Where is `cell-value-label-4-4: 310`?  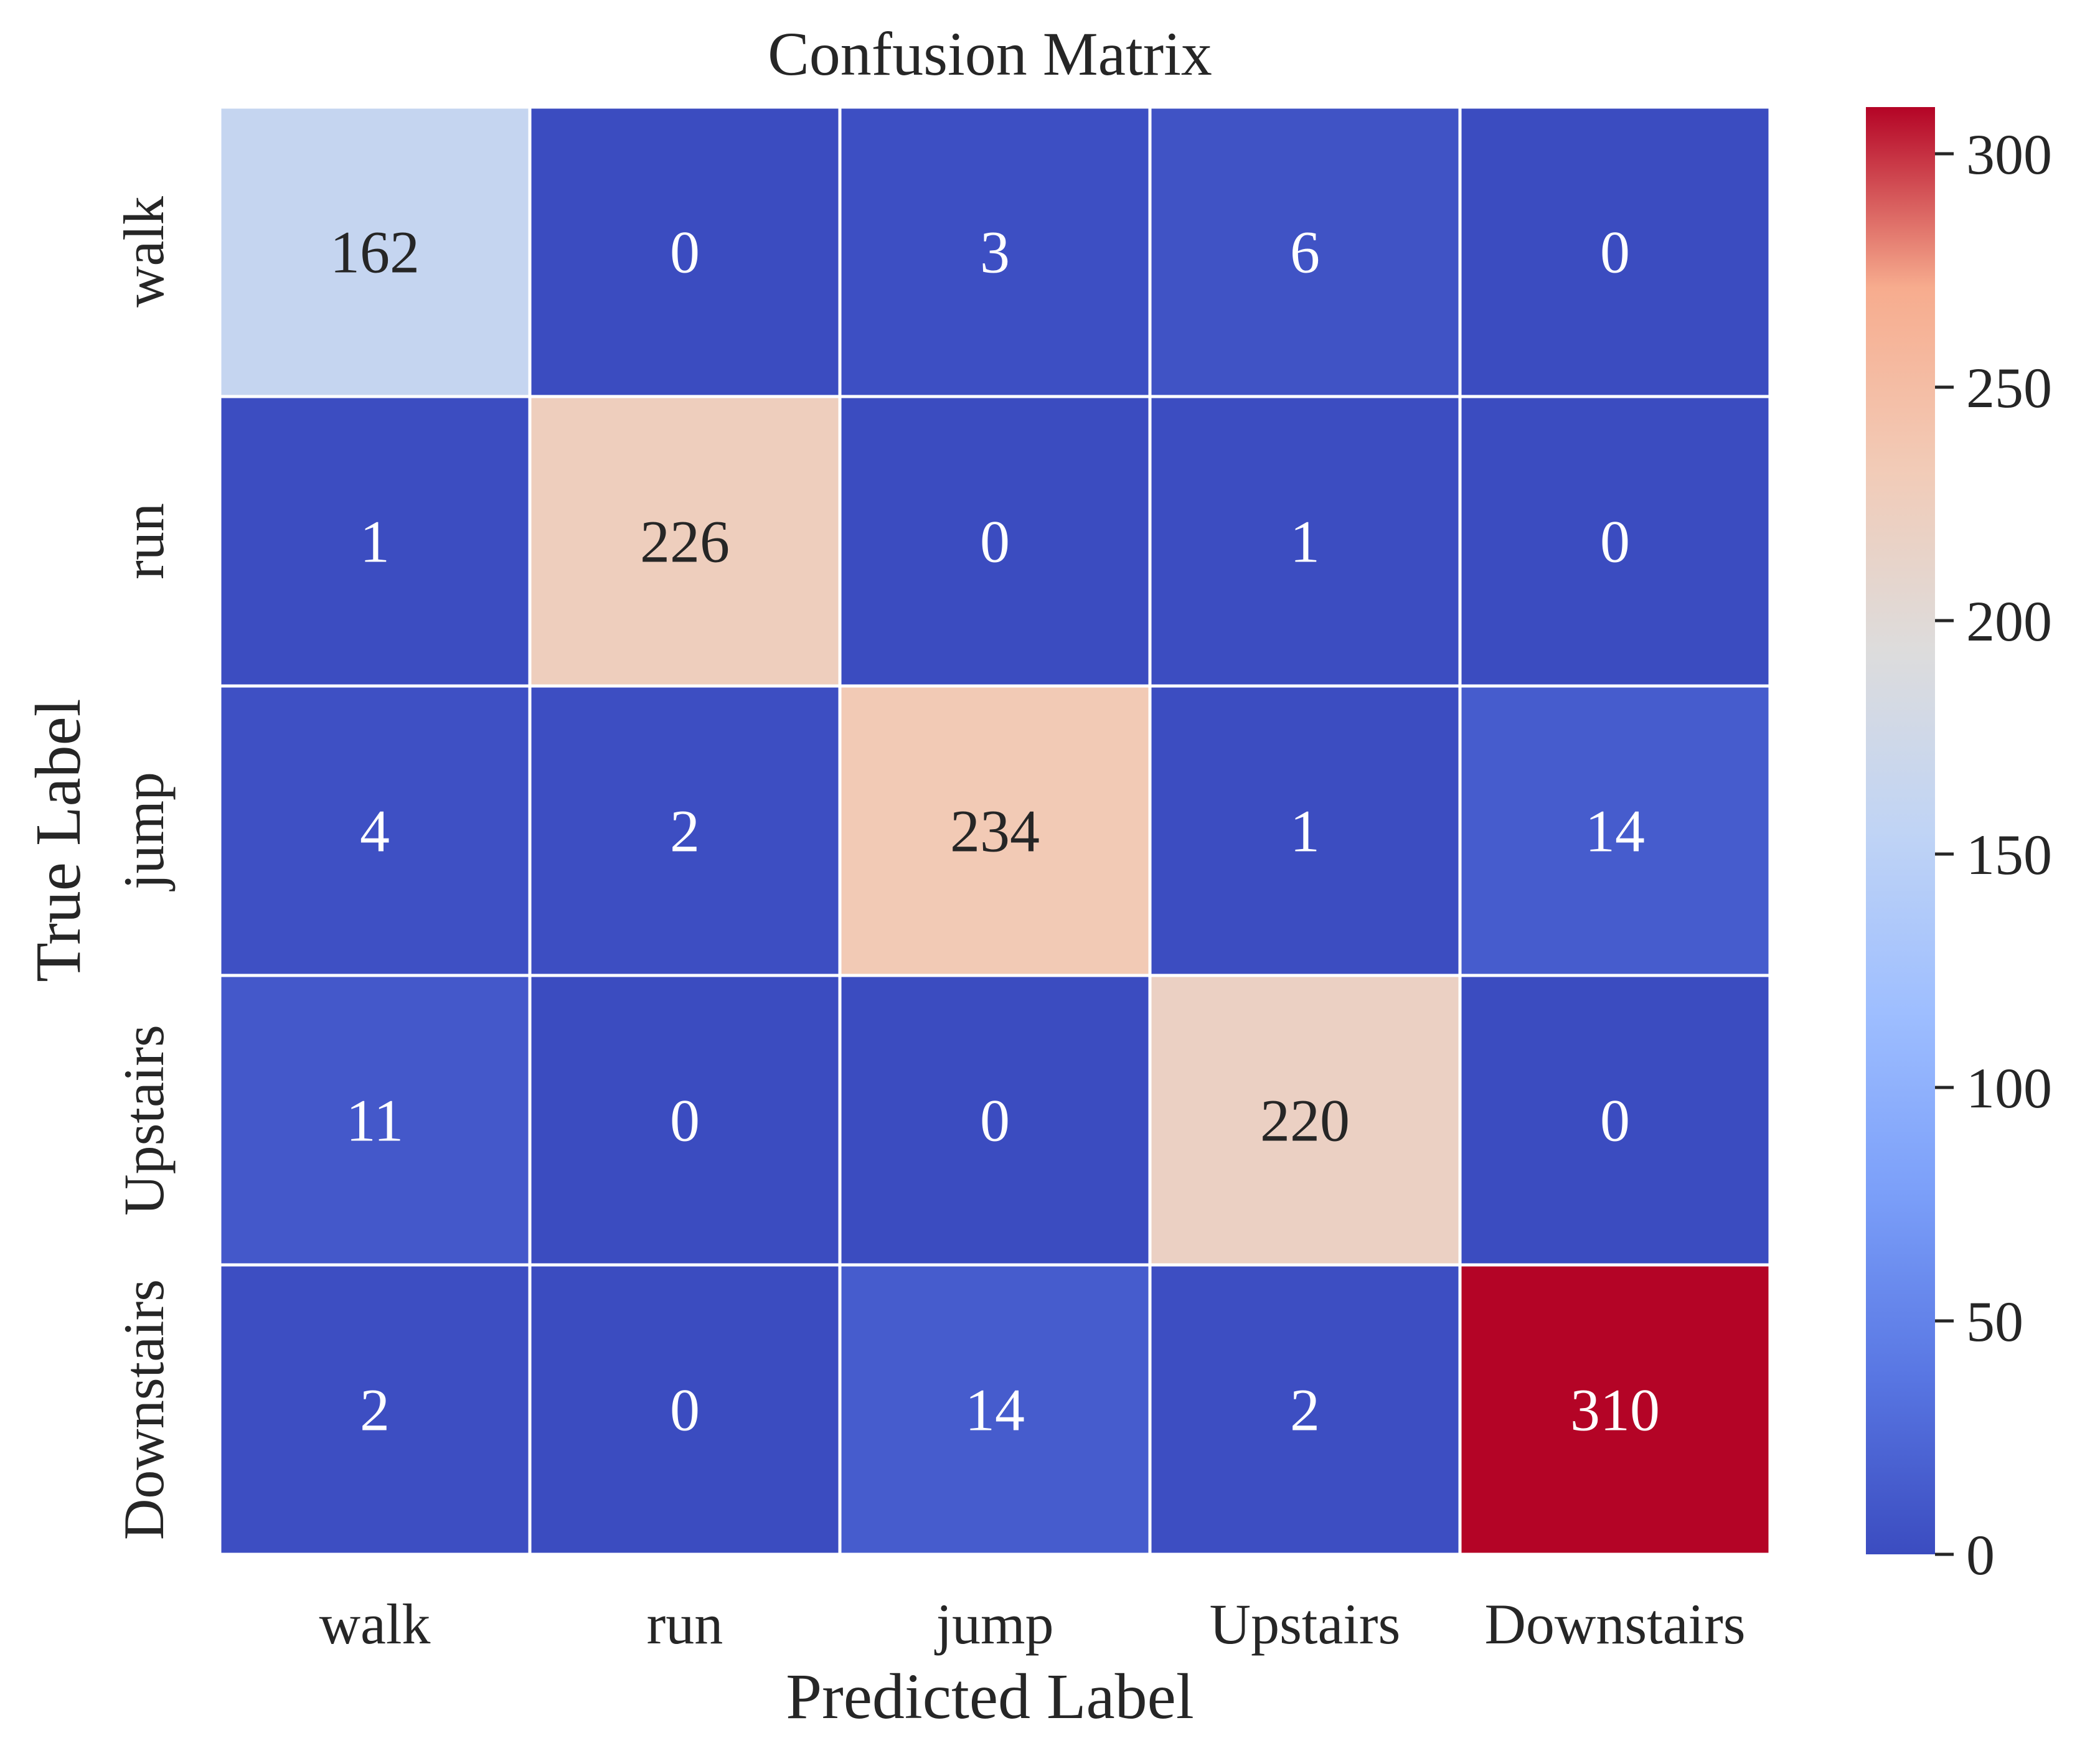
cell-value-label-4-4: 310 is located at coordinates (1615, 1411).